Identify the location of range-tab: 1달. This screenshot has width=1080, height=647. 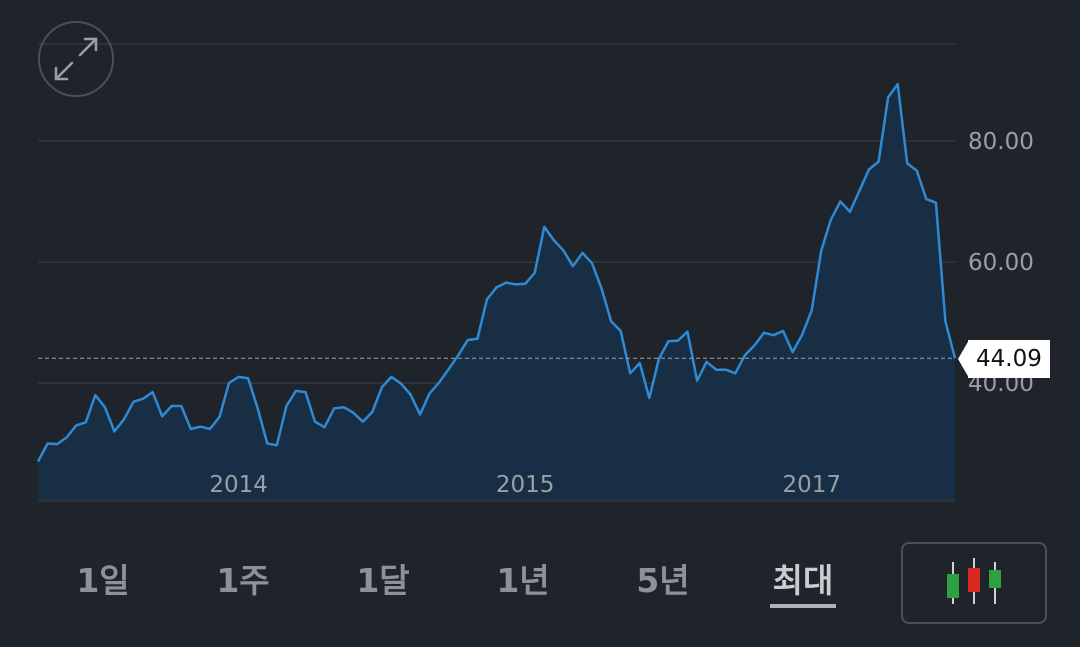
(383, 583).